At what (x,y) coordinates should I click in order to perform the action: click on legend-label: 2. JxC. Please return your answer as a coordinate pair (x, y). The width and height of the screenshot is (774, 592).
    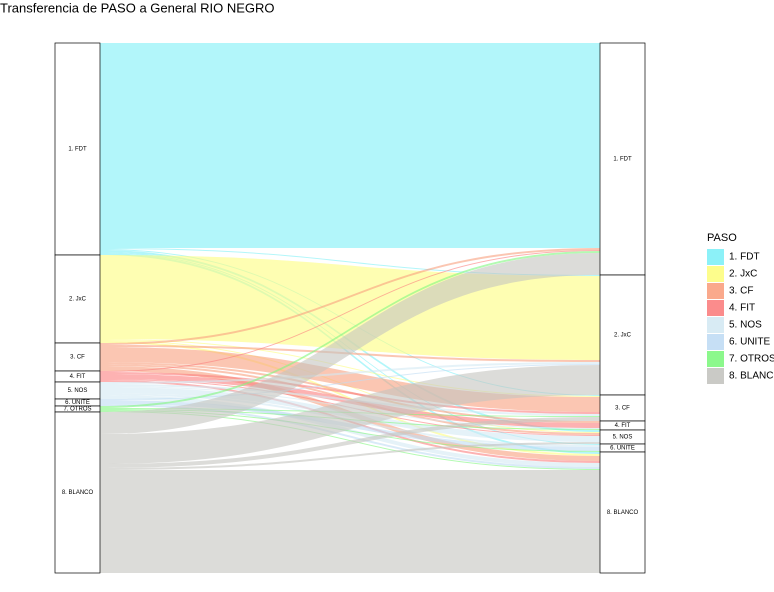
    Looking at the image, I should click on (743, 274).